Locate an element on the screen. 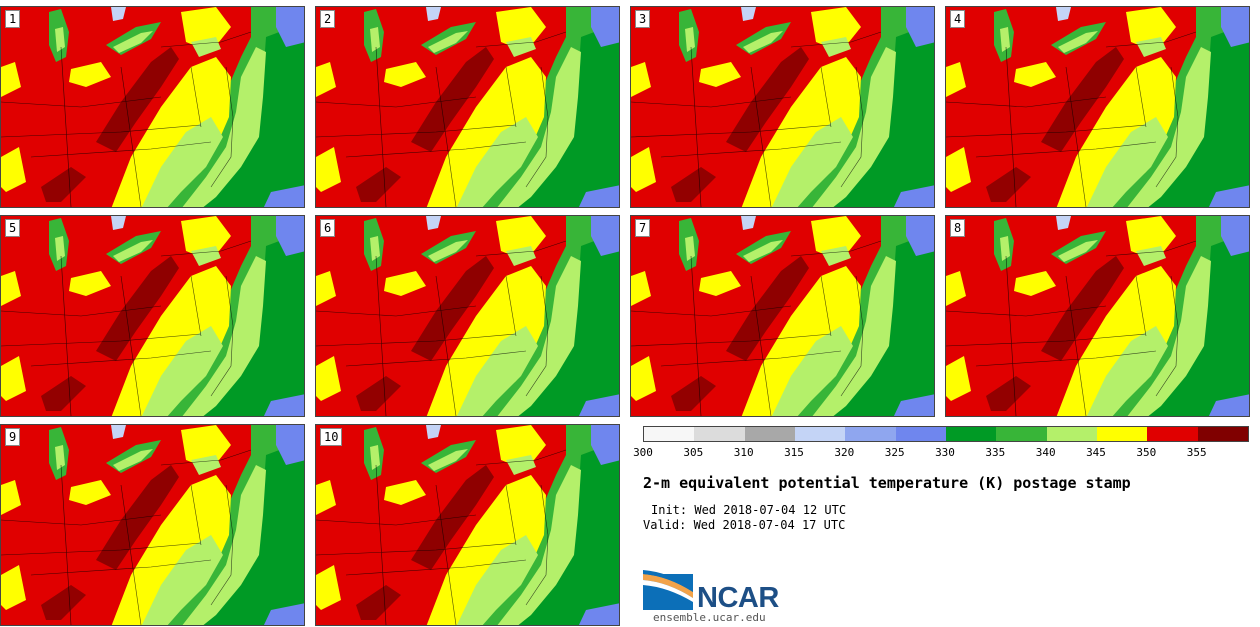  colorbar is located at coordinates (946, 434).